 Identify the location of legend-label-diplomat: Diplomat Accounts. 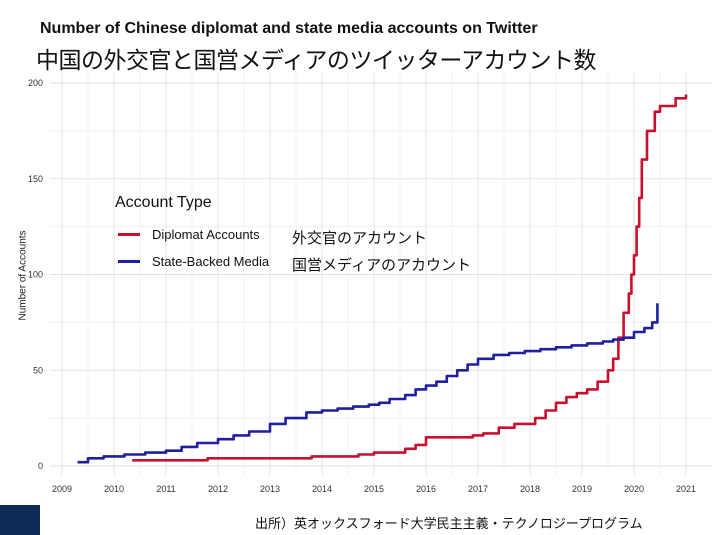
(206, 234).